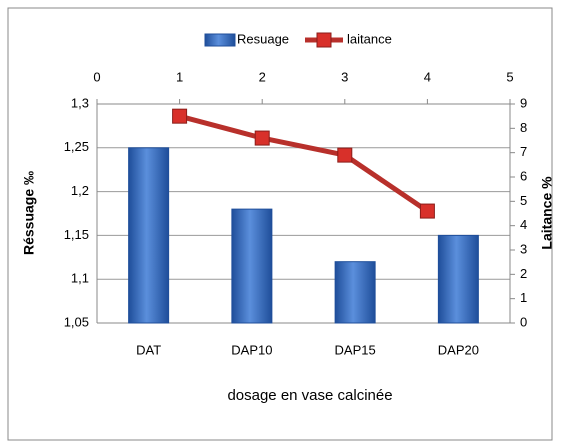 This screenshot has height=448, width=562. I want to click on x-tick-label: DAP10, so click(251, 349).